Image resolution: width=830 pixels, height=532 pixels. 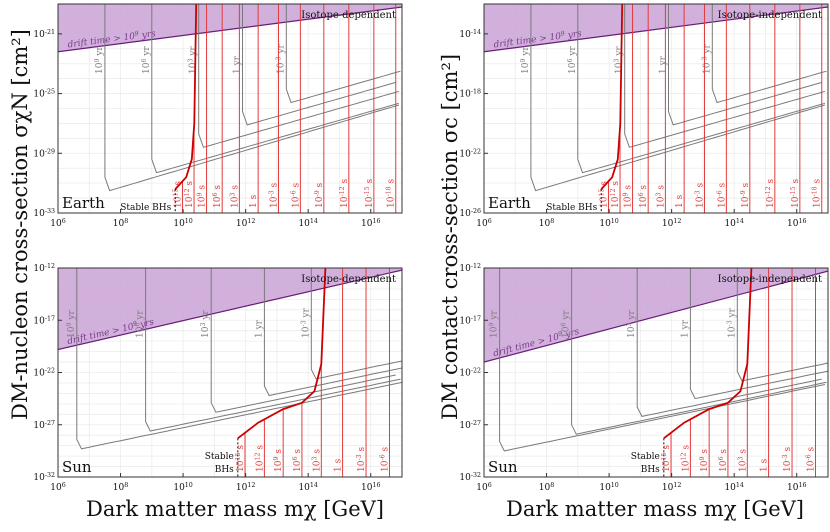 What do you see at coordinates (193, 60) in the screenshot?
I see `iso-time-label: 103 yr` at bounding box center [193, 60].